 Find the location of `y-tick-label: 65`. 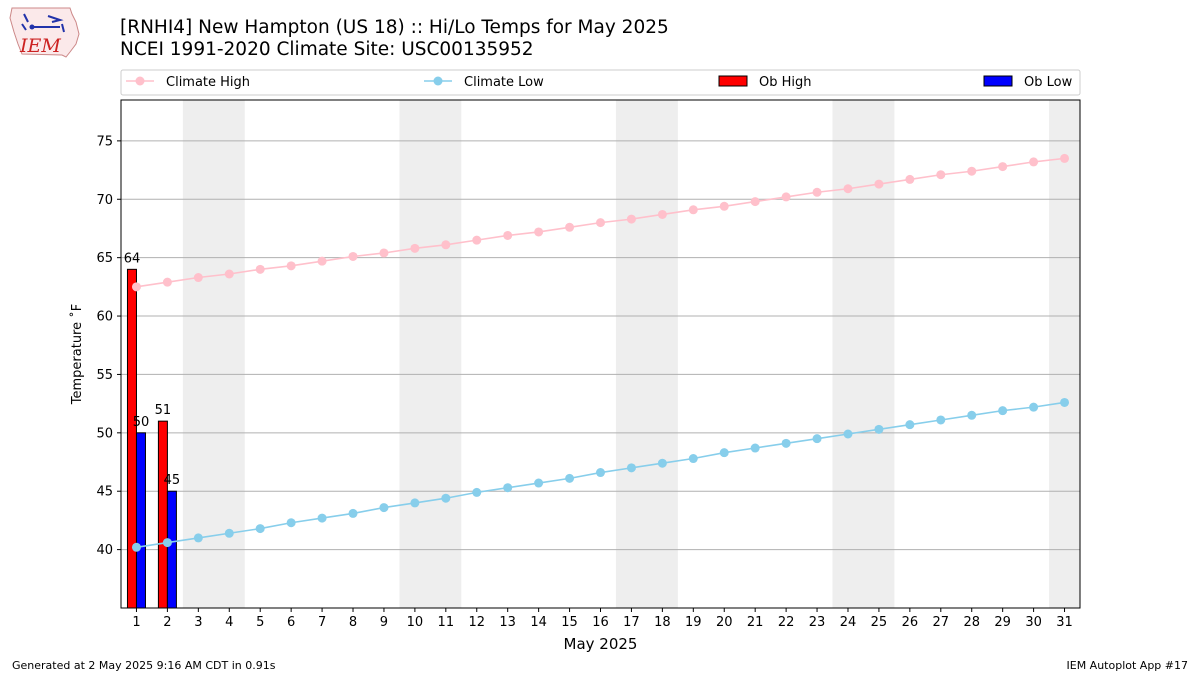

y-tick-label: 65 is located at coordinates (104, 258).